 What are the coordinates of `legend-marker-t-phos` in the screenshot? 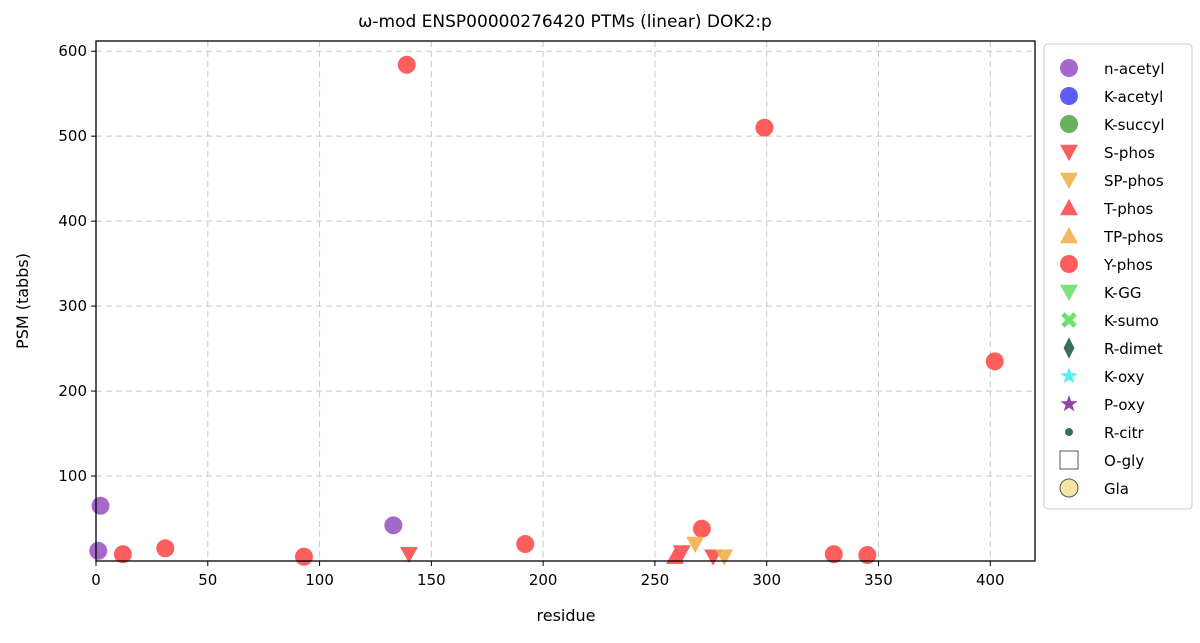 It's located at (1069, 207).